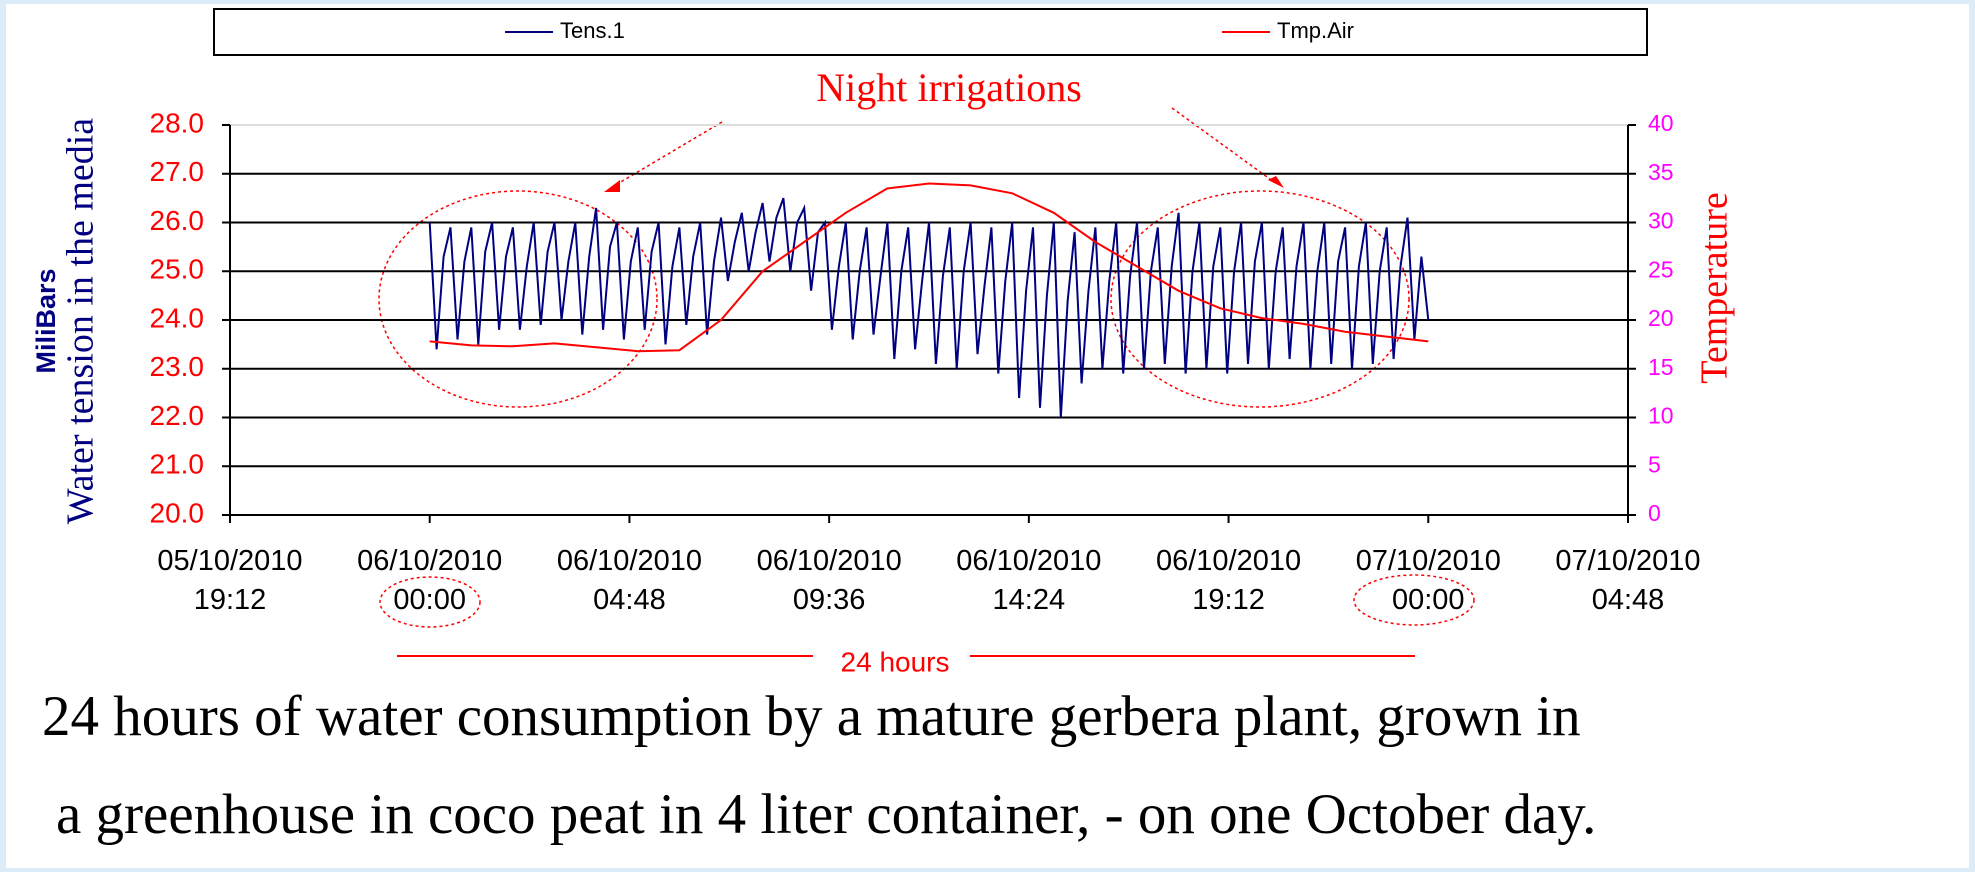 This screenshot has width=1975, height=872. I want to click on legend-box, so click(930, 32).